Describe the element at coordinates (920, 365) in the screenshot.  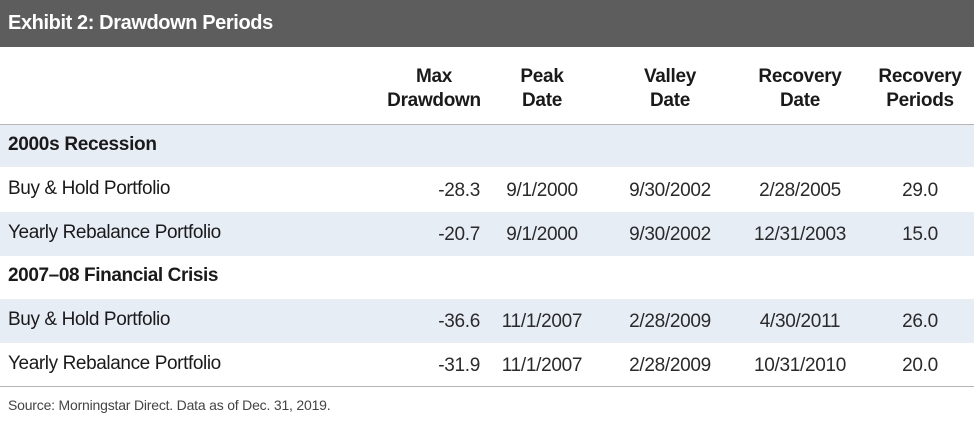
I see `recovery-periods-cell: 20.0` at that location.